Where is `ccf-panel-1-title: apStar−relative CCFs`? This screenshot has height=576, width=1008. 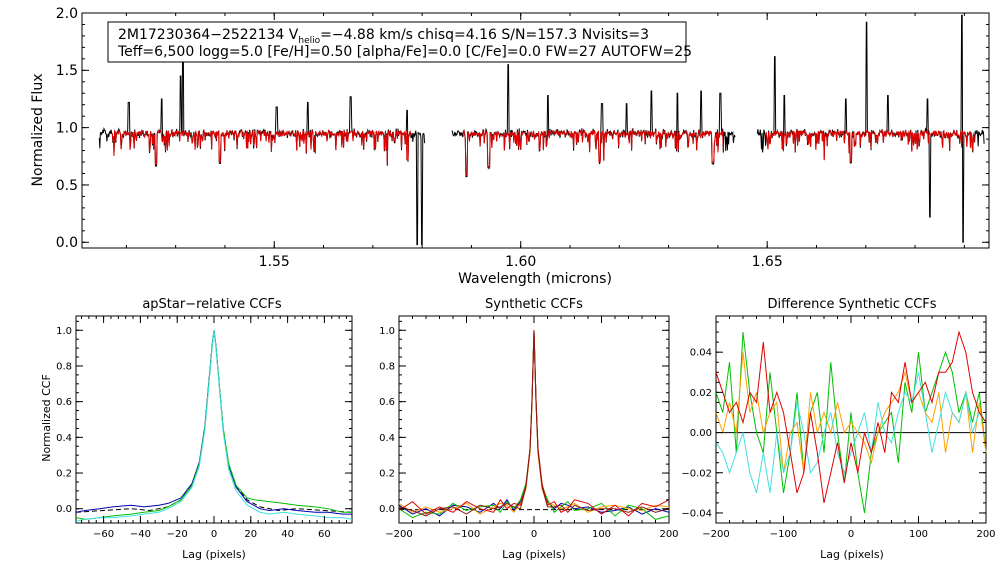
ccf-panel-1-title: apStar−relative CCFs is located at coordinates (212, 304).